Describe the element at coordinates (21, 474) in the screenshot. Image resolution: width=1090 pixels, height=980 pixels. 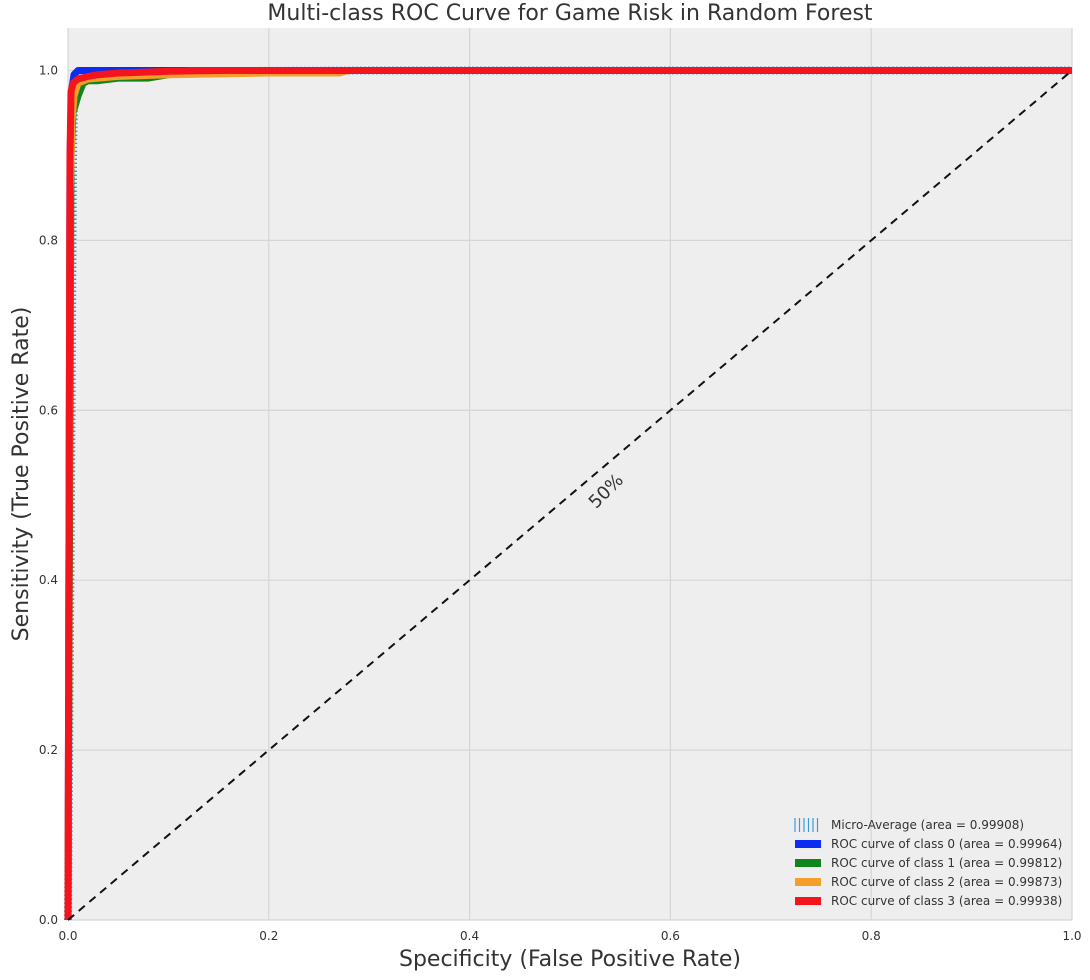
I see `y-axis-title: Sensitivity (True Positive Rate)` at that location.